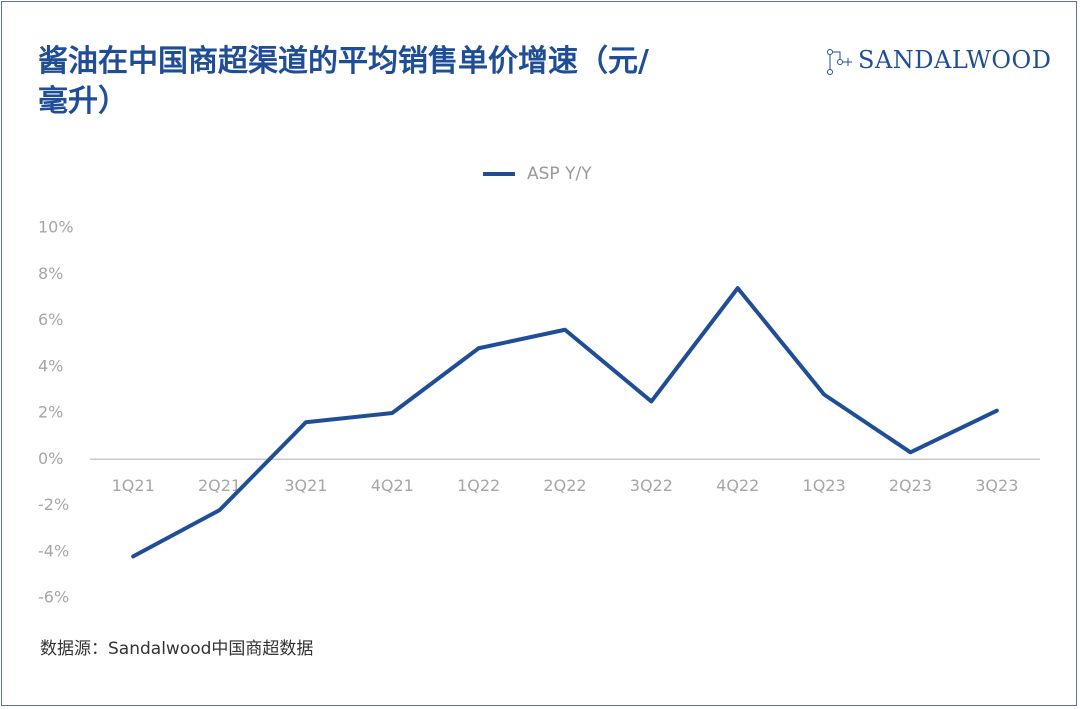 The height and width of the screenshot is (709, 1080). What do you see at coordinates (955, 60) in the screenshot?
I see `brand: SANDALWOOD` at bounding box center [955, 60].